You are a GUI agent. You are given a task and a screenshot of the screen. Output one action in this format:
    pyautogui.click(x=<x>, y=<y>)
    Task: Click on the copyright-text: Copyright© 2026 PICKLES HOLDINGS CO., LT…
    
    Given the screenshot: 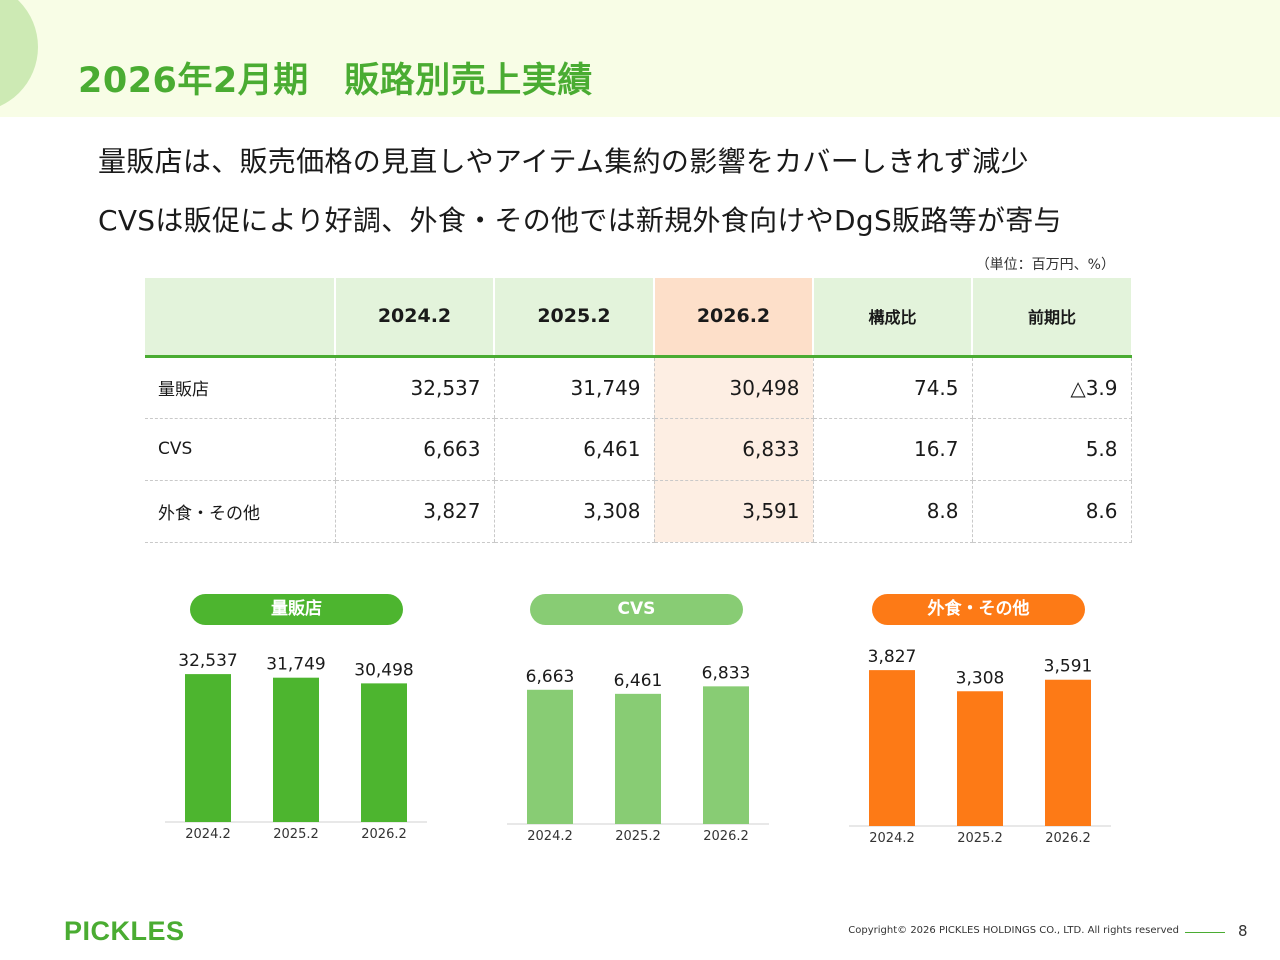 What is the action you would take?
    pyautogui.click(x=1013, y=930)
    